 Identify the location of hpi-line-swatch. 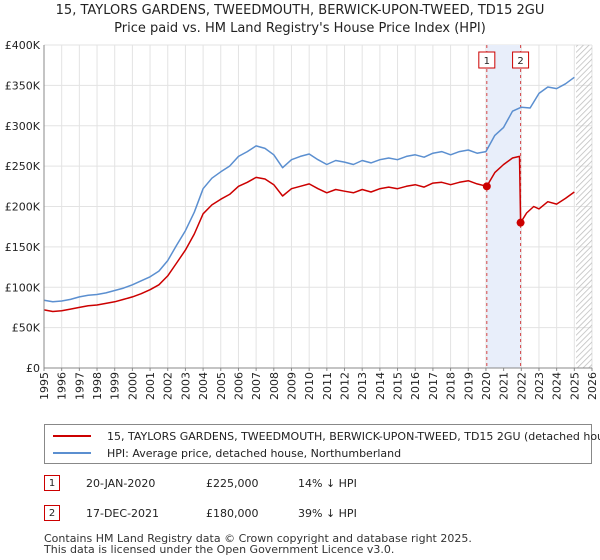
(72, 453).